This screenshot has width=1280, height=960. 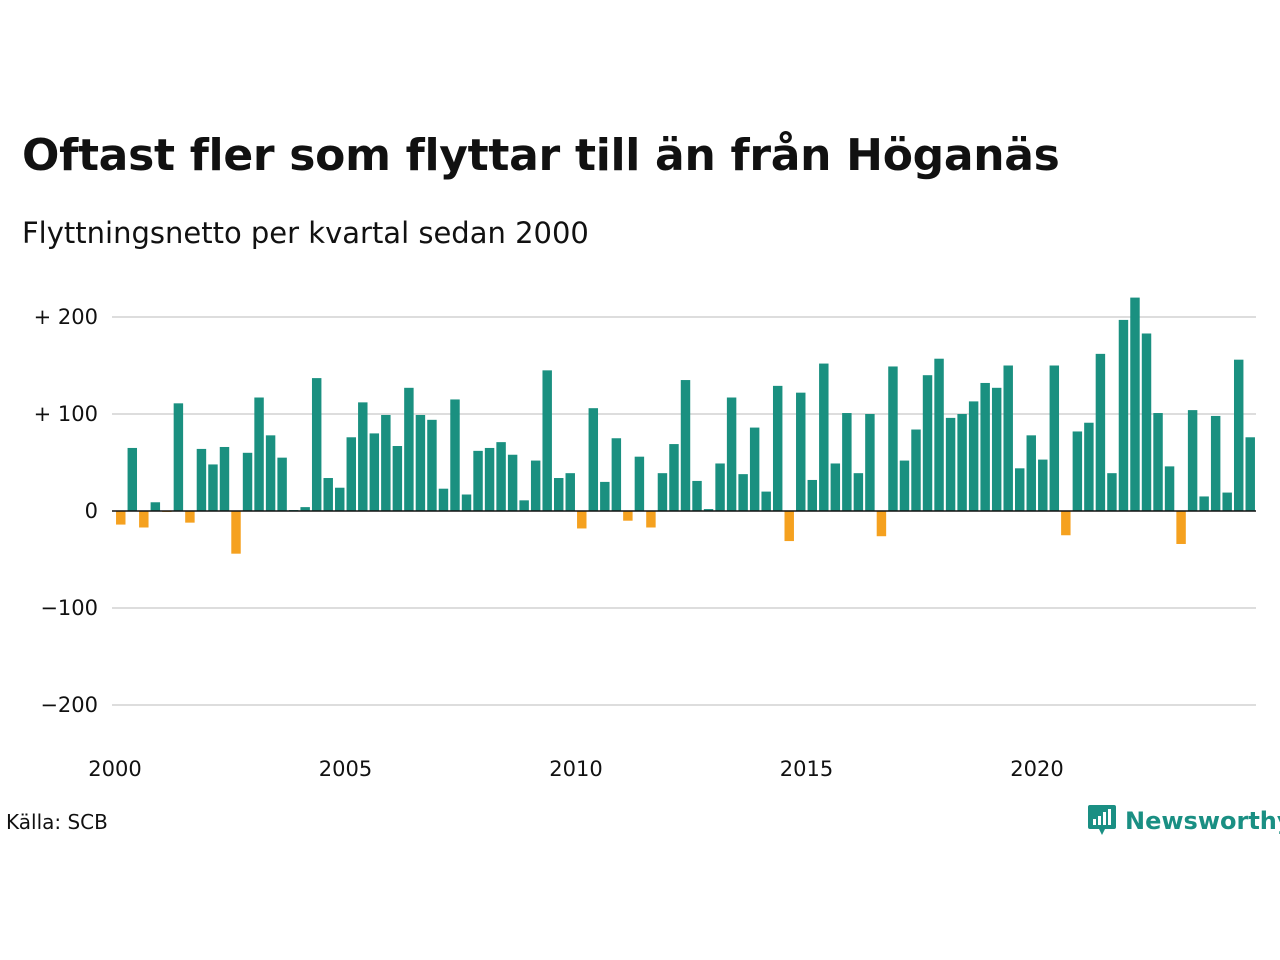 I want to click on x-tick-label: 2020, so click(x=1036, y=769).